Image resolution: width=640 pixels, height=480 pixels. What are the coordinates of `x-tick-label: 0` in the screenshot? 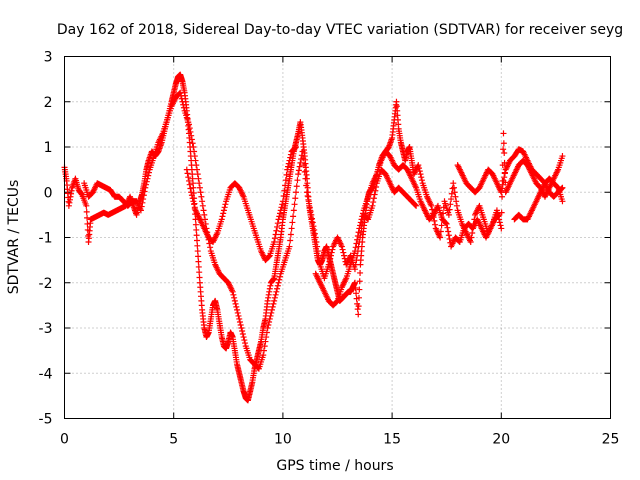 It's located at (64, 440).